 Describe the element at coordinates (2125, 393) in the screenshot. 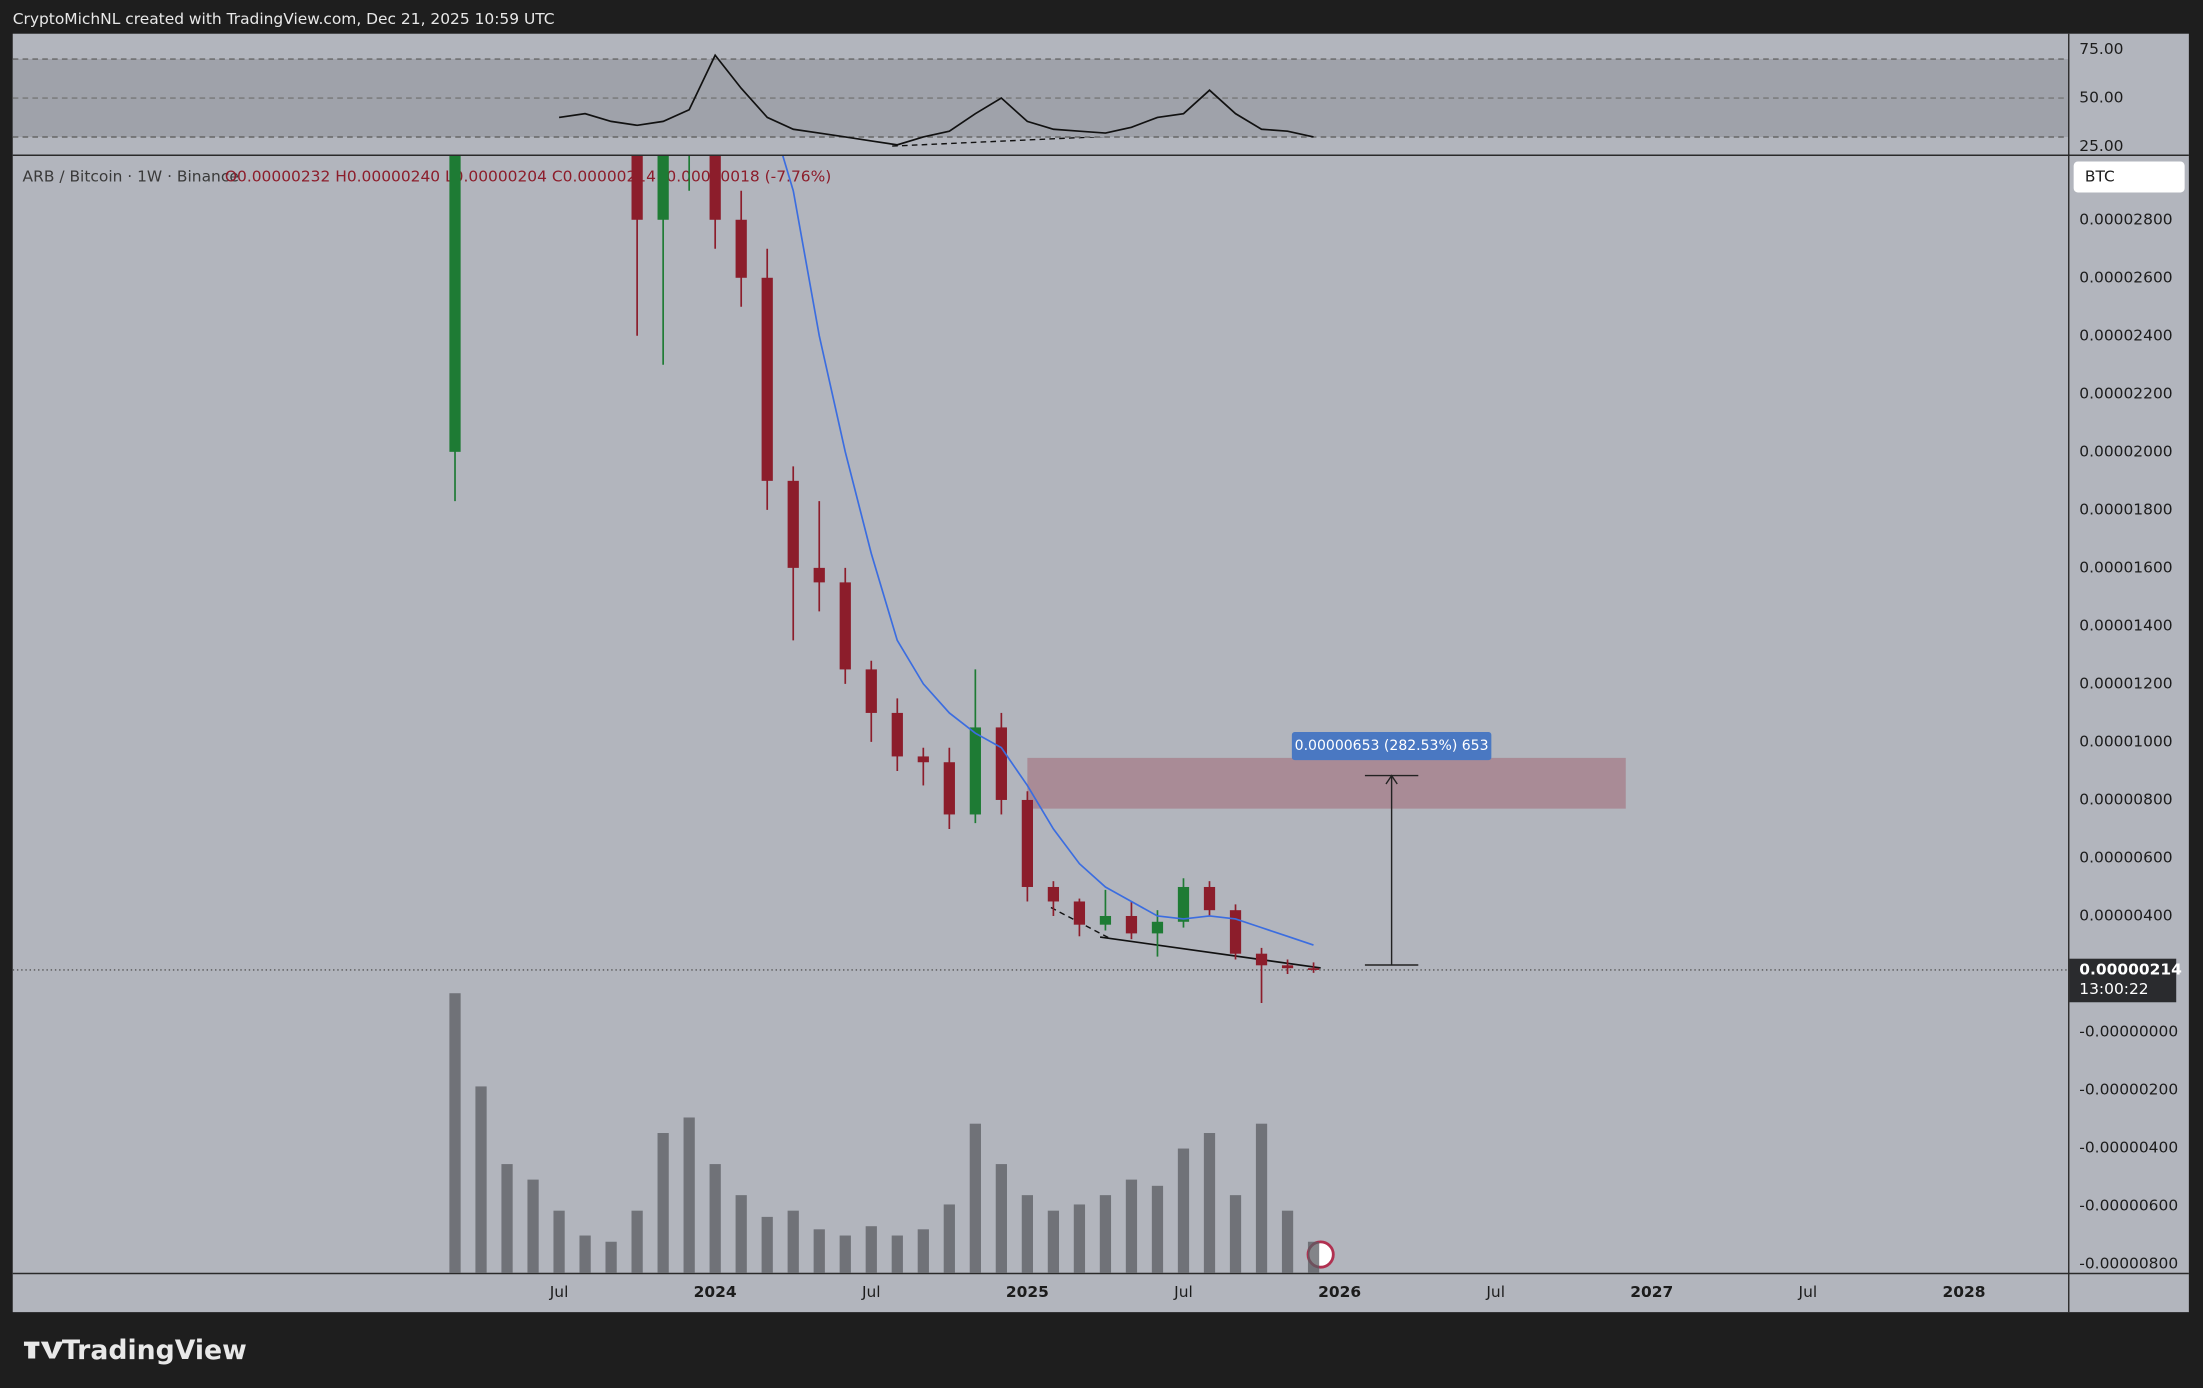

I see `y-tick-label: 0.00002200` at that location.